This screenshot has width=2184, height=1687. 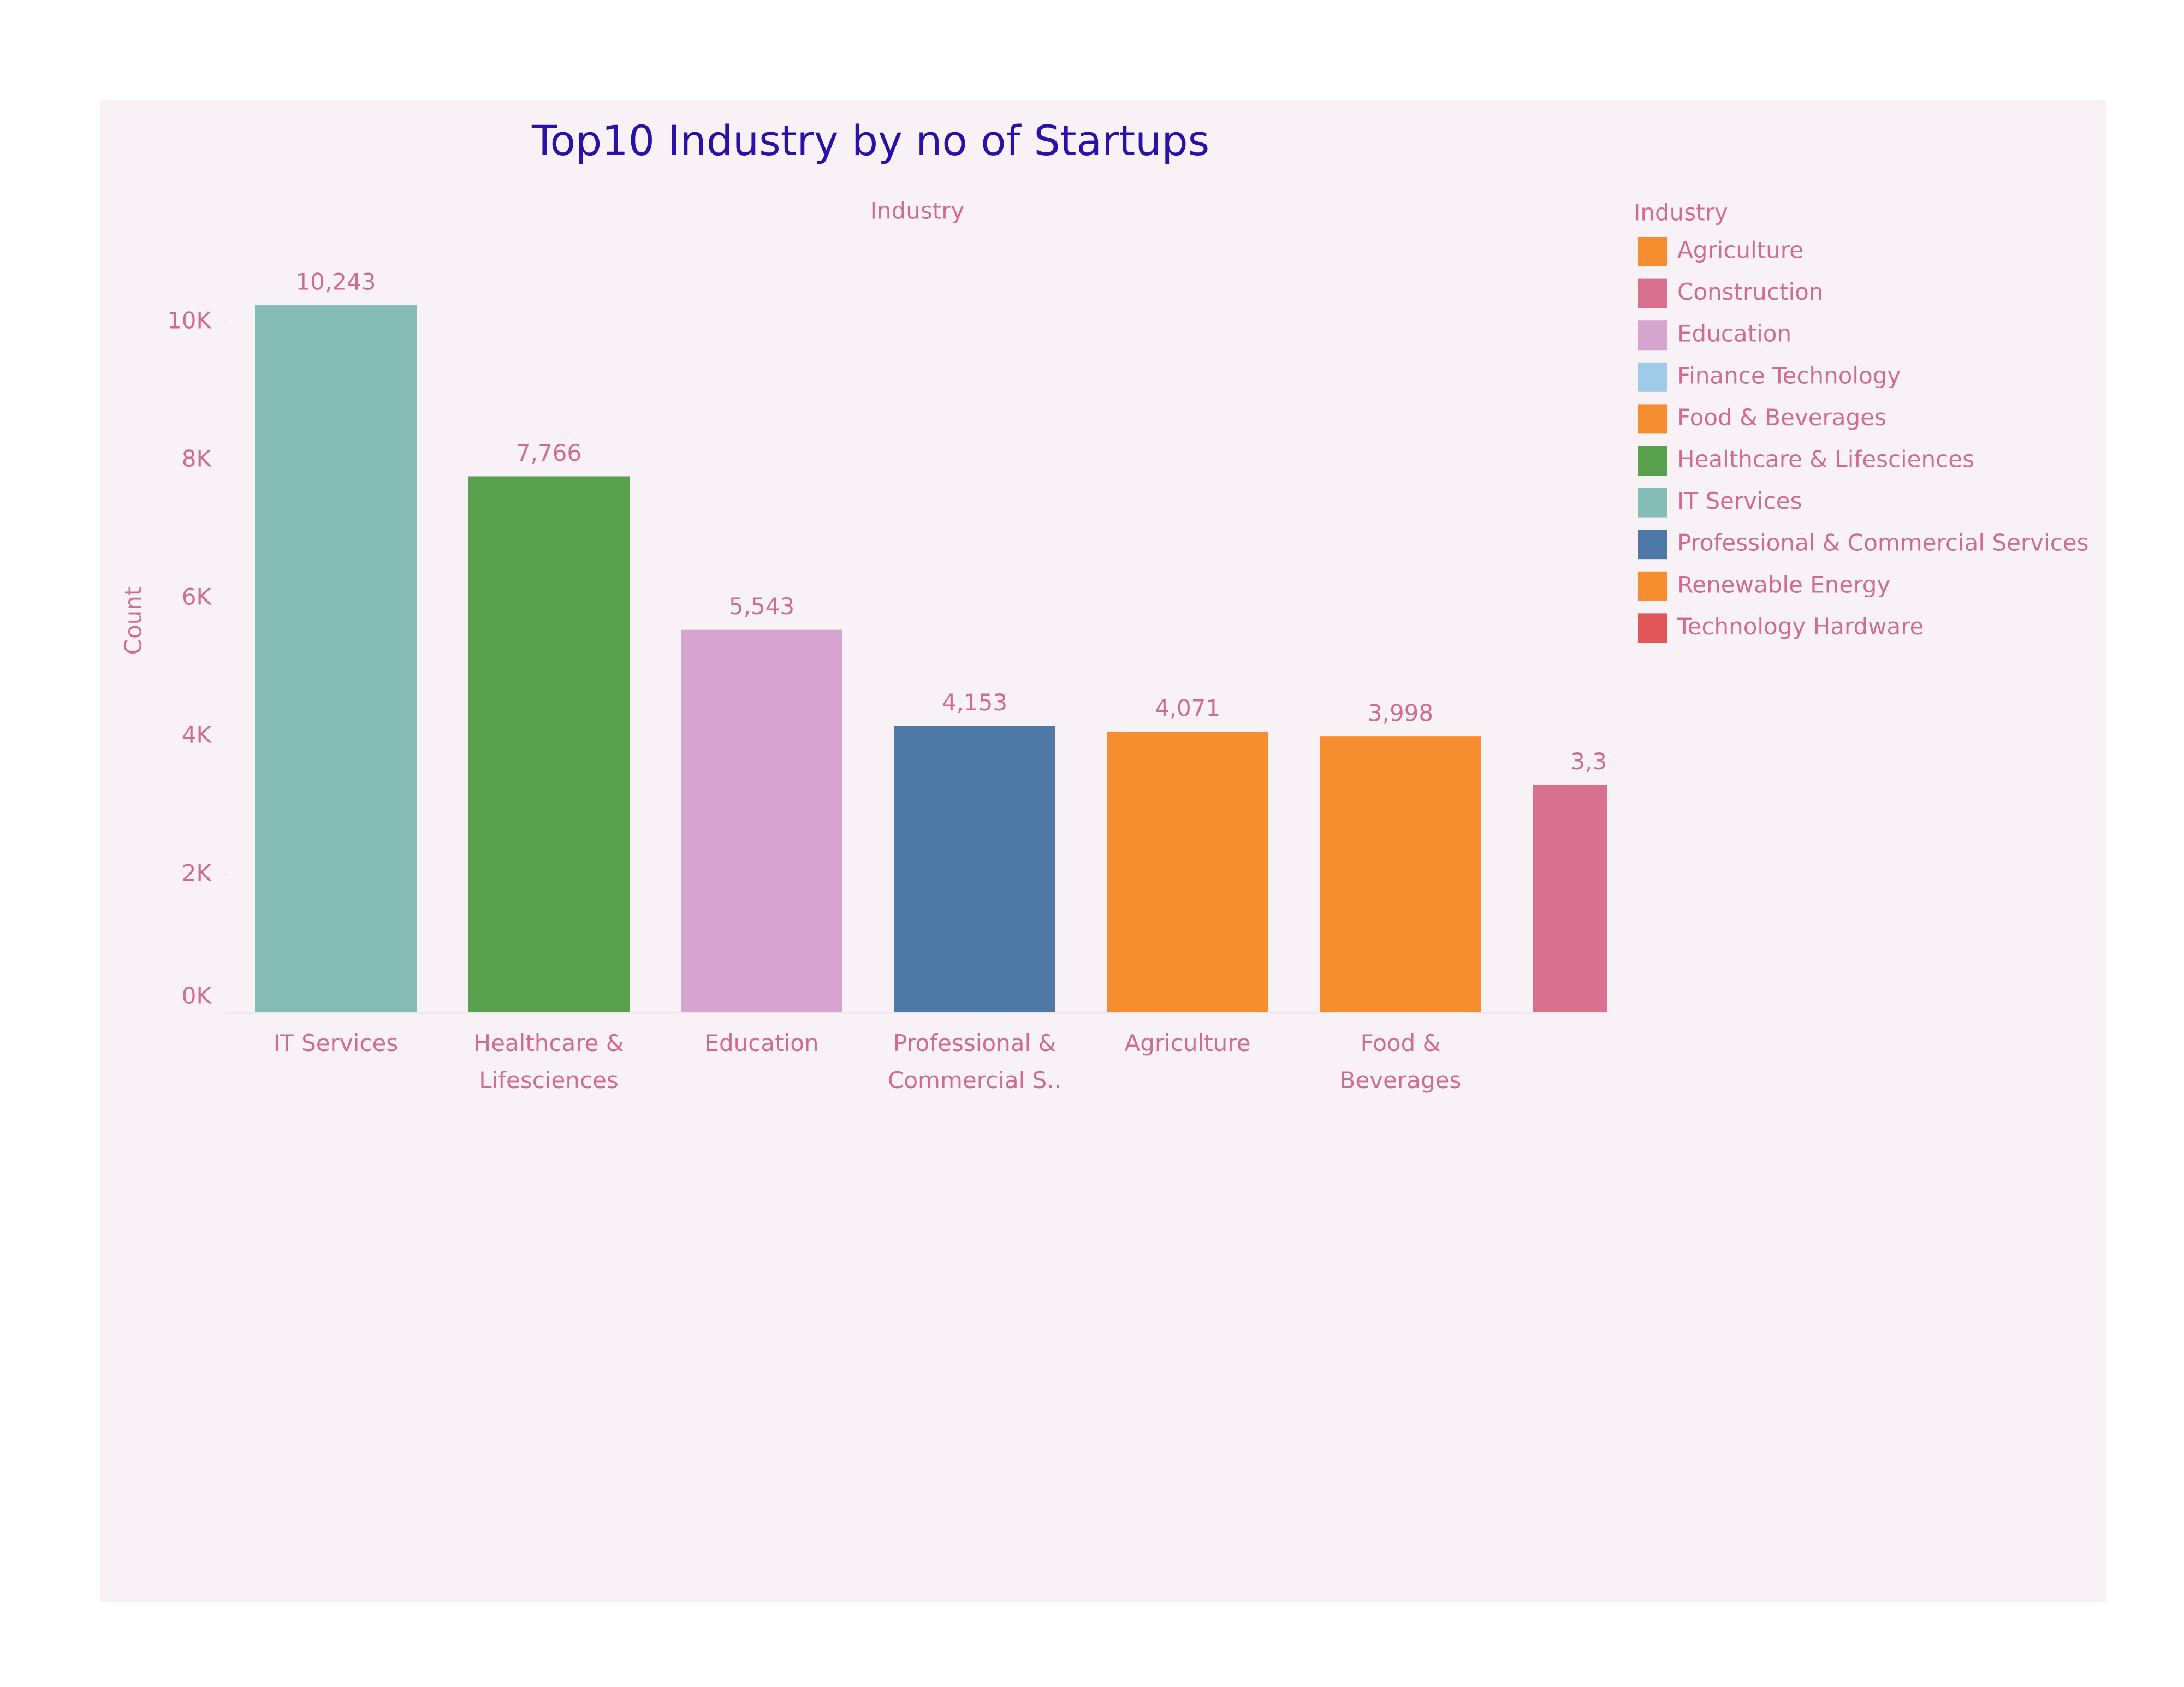 I want to click on y-tick-label: 4K, so click(x=197, y=734).